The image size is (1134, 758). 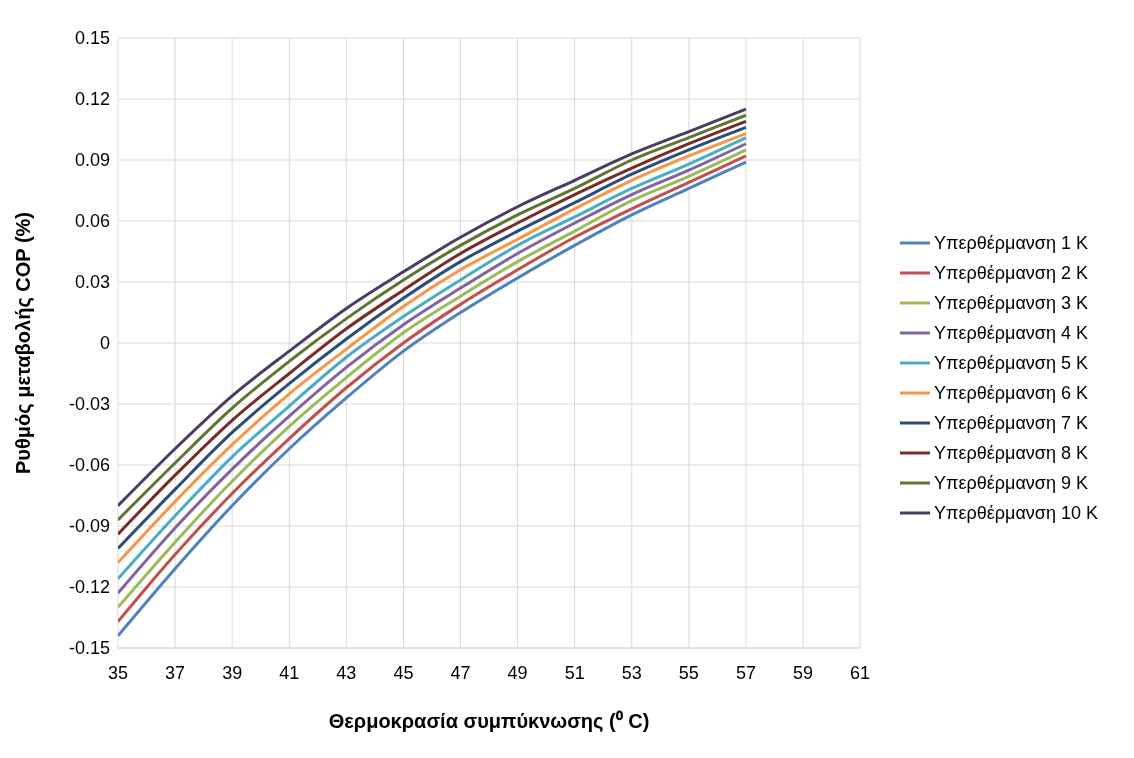 What do you see at coordinates (1011, 273) in the screenshot?
I see `legend-label: Υπερθέρμανση 2 K` at bounding box center [1011, 273].